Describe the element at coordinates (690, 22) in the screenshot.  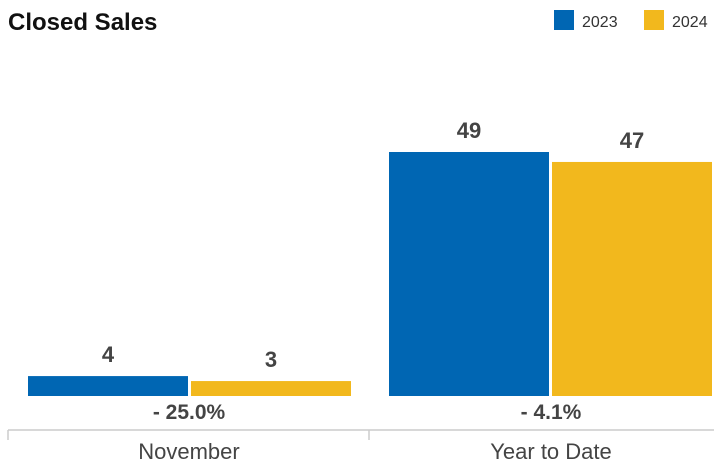
I see `legend-label-2024: 2024` at that location.